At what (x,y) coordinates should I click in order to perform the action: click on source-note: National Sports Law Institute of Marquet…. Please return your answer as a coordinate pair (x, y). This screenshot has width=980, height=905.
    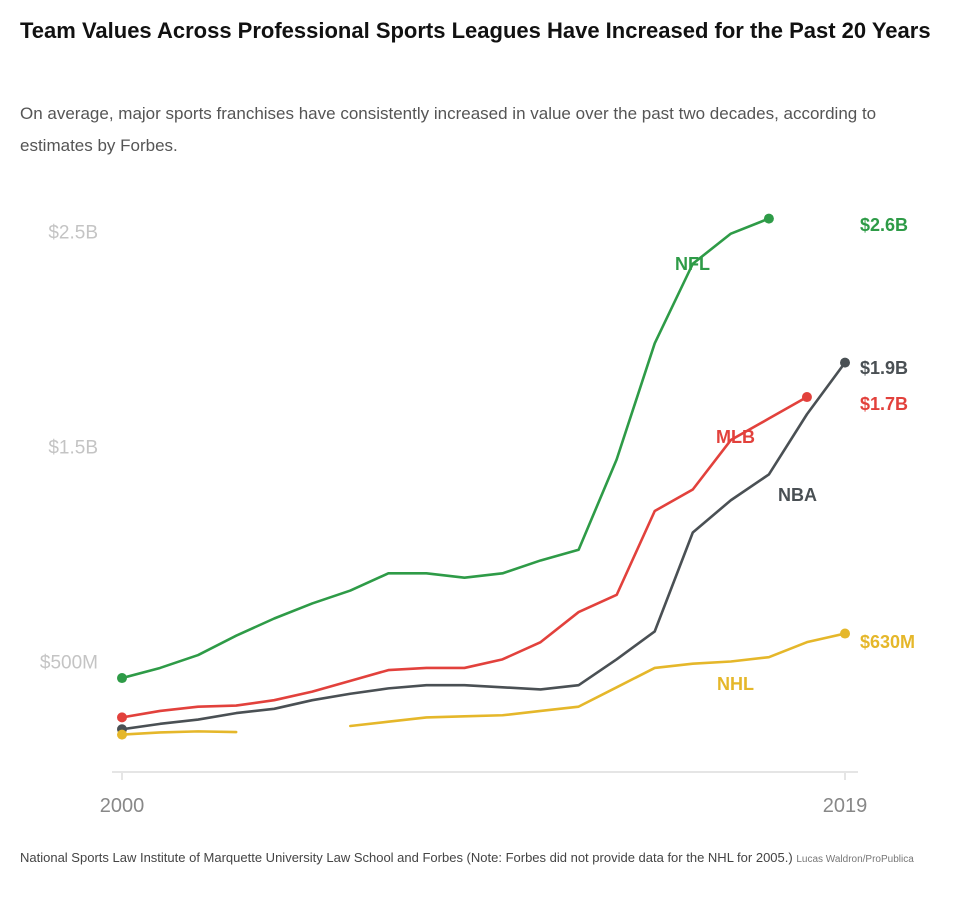
    Looking at the image, I should click on (490, 859).